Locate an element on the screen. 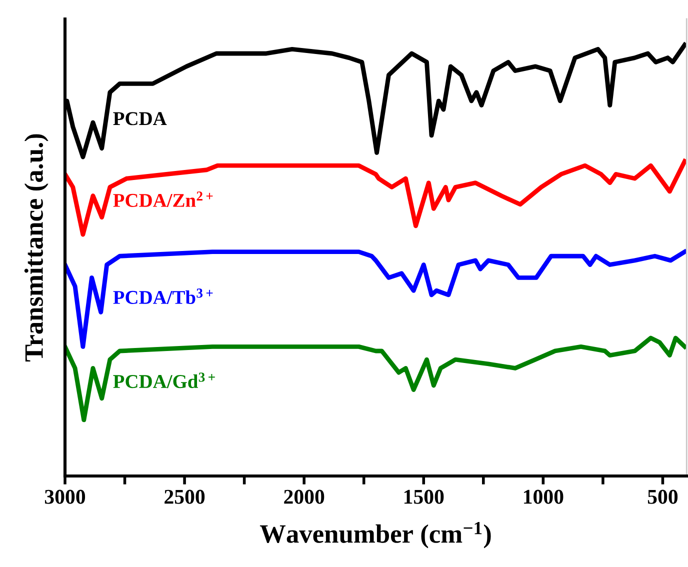 Image resolution: width=688 pixels, height=567 pixels. x-tick-label: 500 is located at coordinates (663, 497).